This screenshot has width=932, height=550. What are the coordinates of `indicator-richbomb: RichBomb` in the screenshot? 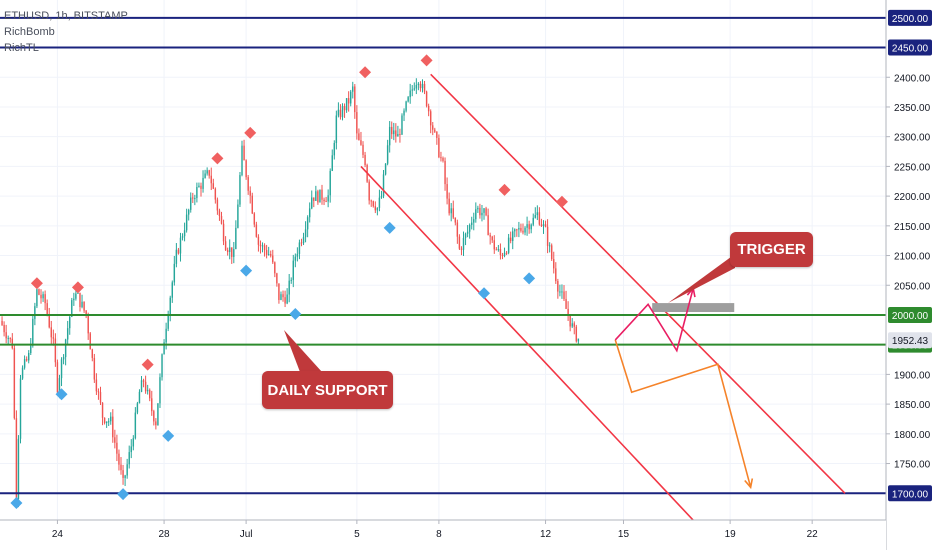 It's located at (29, 32).